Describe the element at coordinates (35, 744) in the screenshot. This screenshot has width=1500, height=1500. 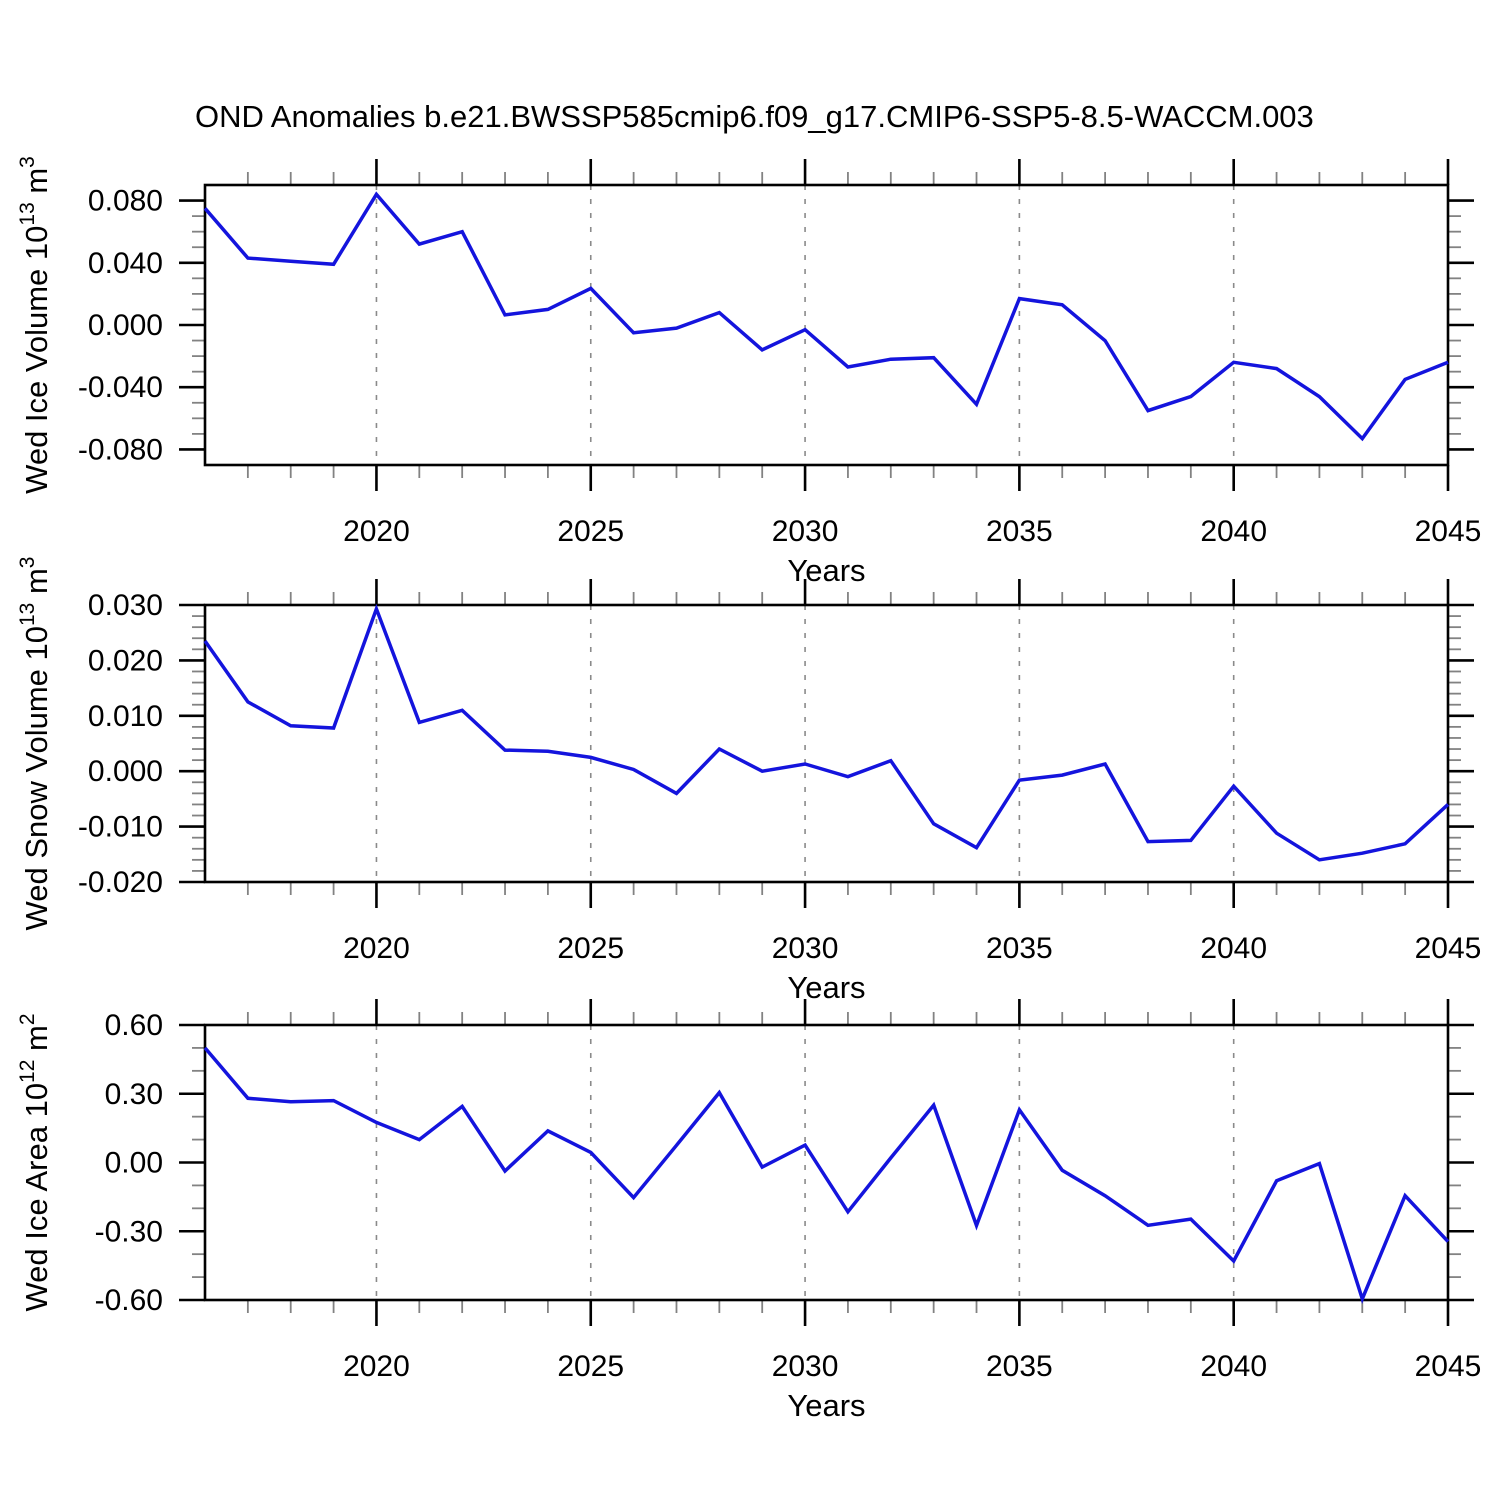
I see `y-axis-title-wed-snow-volume: Wed Snow Volume 1013 m3` at that location.